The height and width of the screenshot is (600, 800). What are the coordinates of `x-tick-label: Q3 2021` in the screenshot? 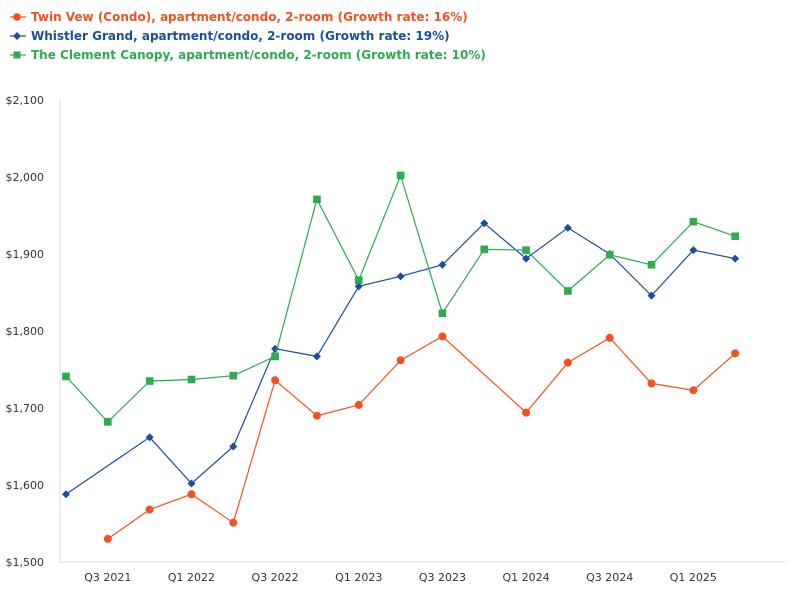 It's located at (107, 577).